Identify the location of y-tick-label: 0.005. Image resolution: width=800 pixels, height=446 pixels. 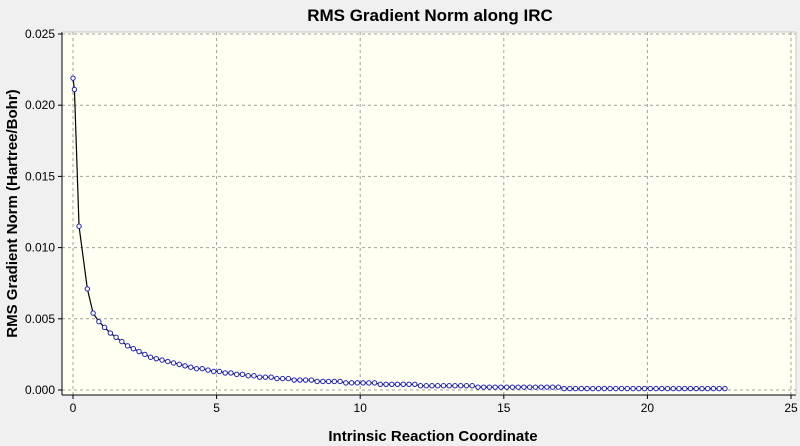
(40, 319).